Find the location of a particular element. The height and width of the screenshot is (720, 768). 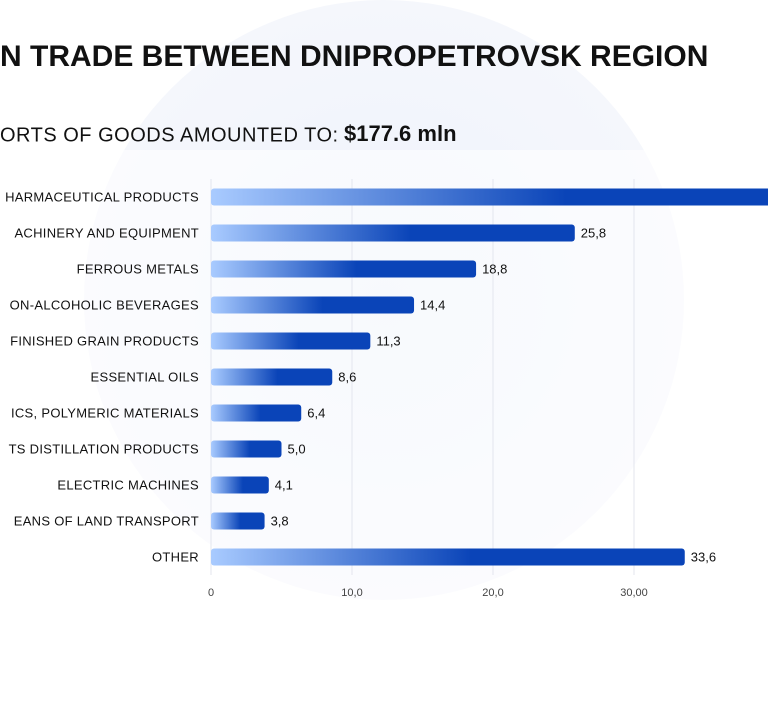

category-label: EANS OF LAND TRANSPORT is located at coordinates (106, 520).